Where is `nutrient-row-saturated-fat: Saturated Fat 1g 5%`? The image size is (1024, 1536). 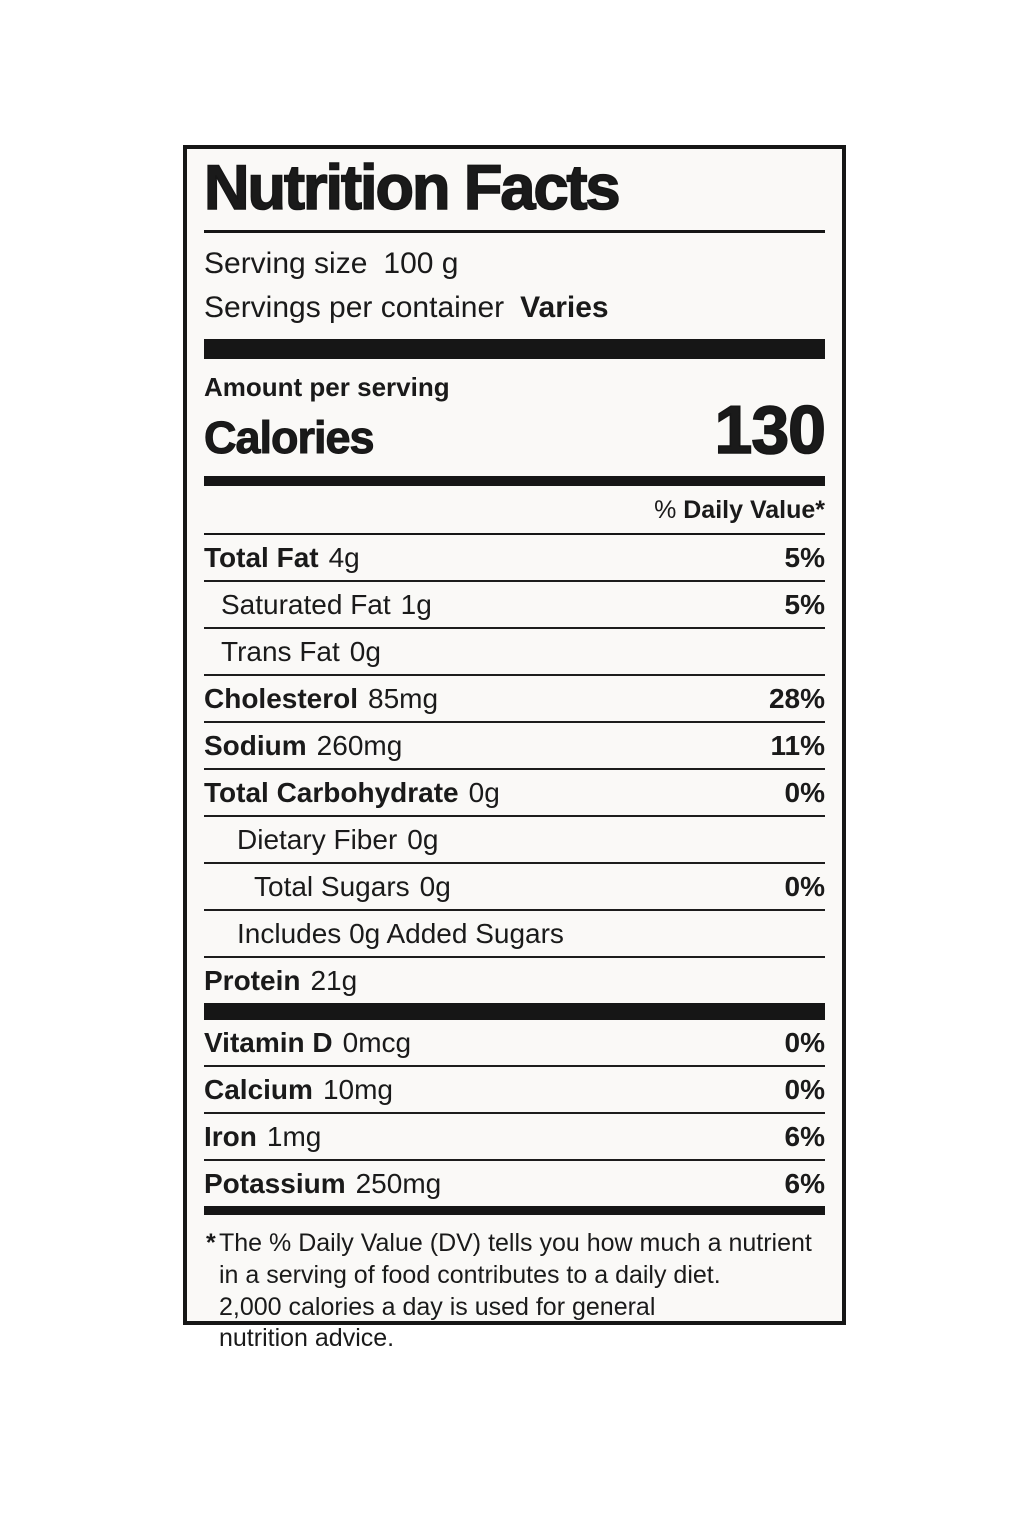 nutrient-row-saturated-fat: Saturated Fat 1g 5% is located at coordinates (514, 605).